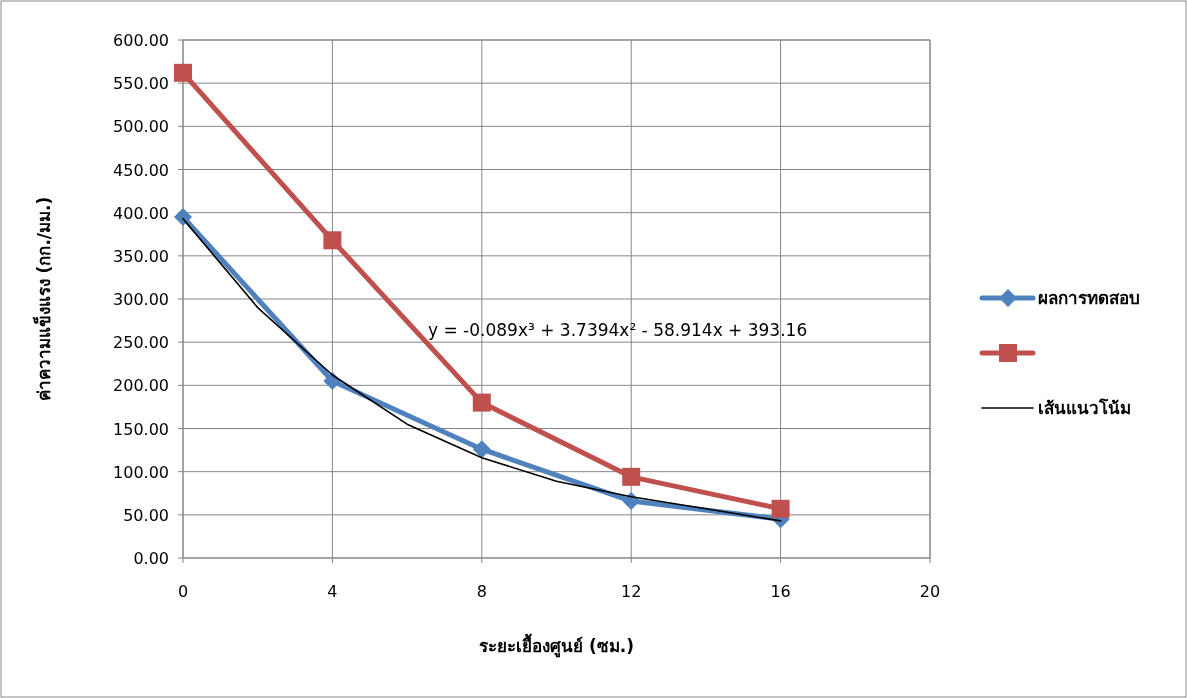 The height and width of the screenshot is (698, 1187). I want to click on x-tick-label: 8, so click(481, 591).